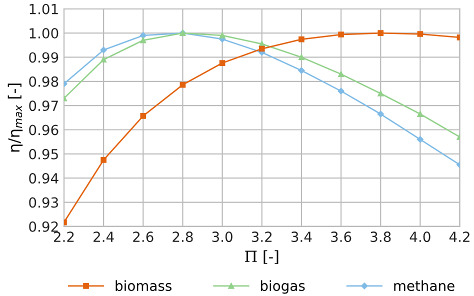  Describe the element at coordinates (420, 237) in the screenshot. I see `x-tick-label: 4.0` at that location.